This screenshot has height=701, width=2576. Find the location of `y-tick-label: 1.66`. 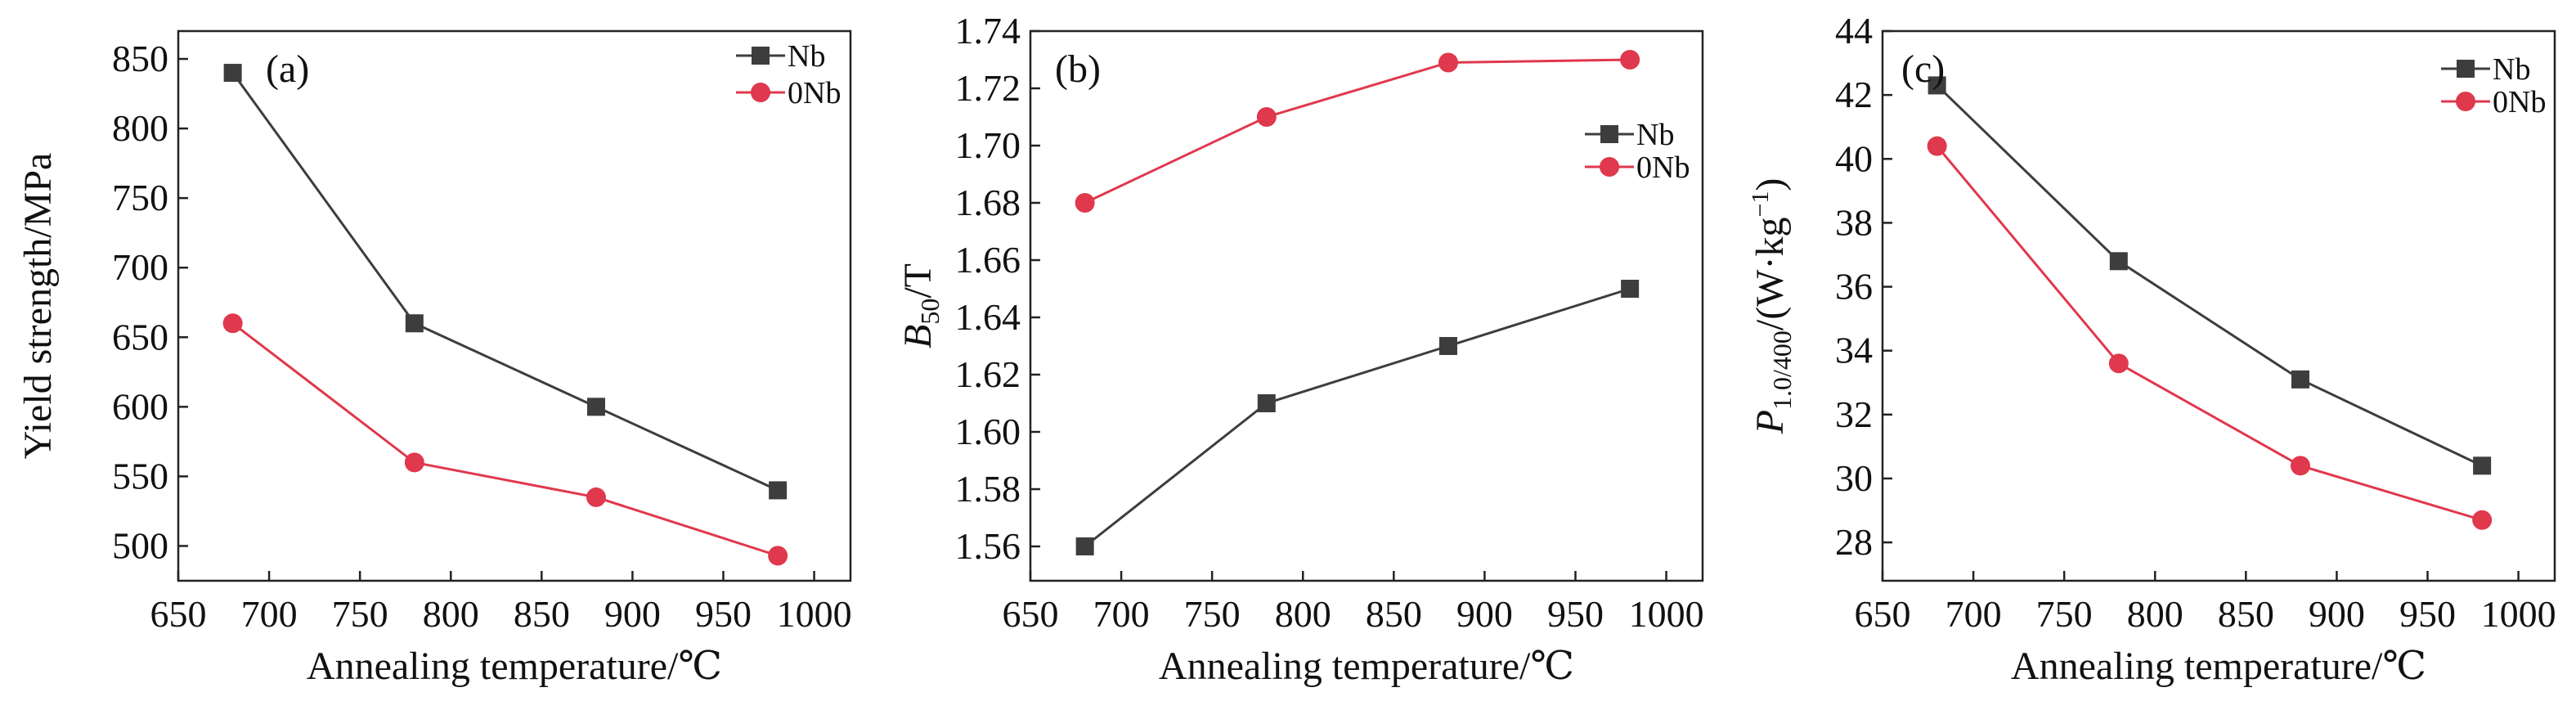

y-tick-label: 1.66 is located at coordinates (988, 260).